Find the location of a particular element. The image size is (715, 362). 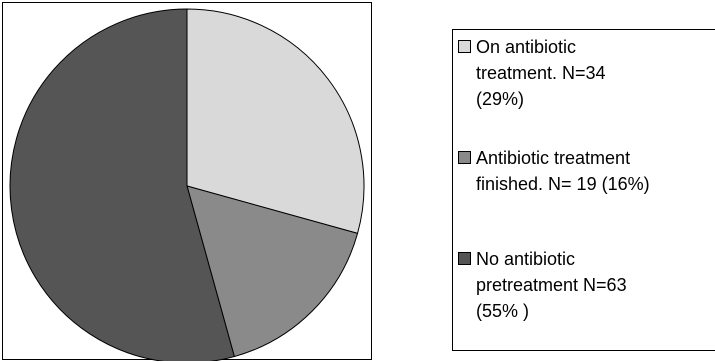

legend-entry-no-pretreatment: No antibiotic pretreatment N=63 (55% ) is located at coordinates (586, 286).